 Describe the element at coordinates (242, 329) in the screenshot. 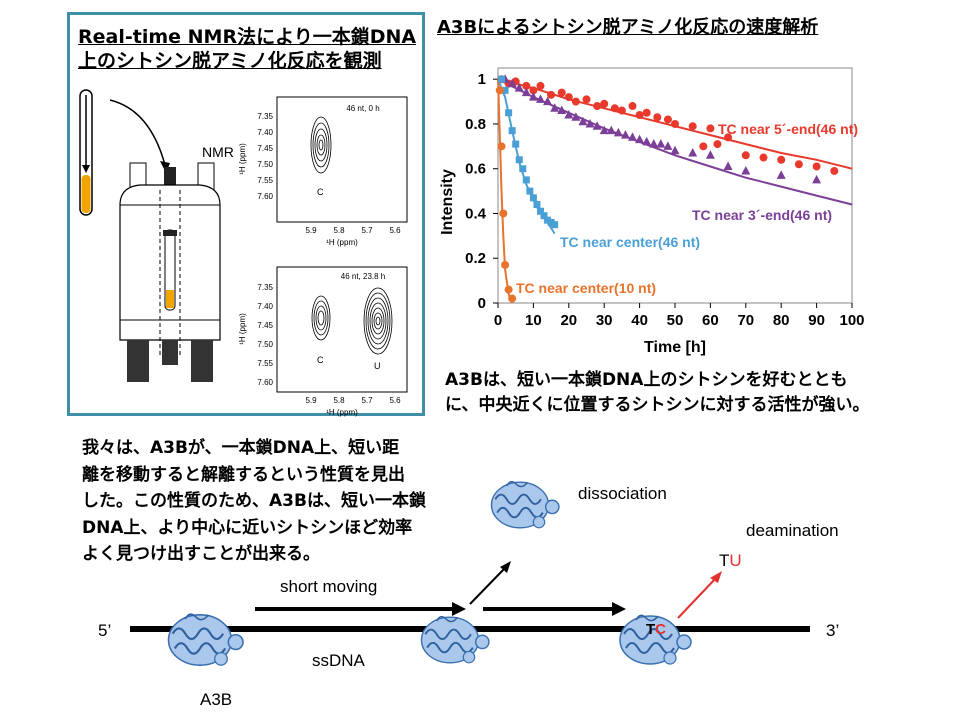

I see `bottom-yaxis-label: ¹H (ppm)` at that location.